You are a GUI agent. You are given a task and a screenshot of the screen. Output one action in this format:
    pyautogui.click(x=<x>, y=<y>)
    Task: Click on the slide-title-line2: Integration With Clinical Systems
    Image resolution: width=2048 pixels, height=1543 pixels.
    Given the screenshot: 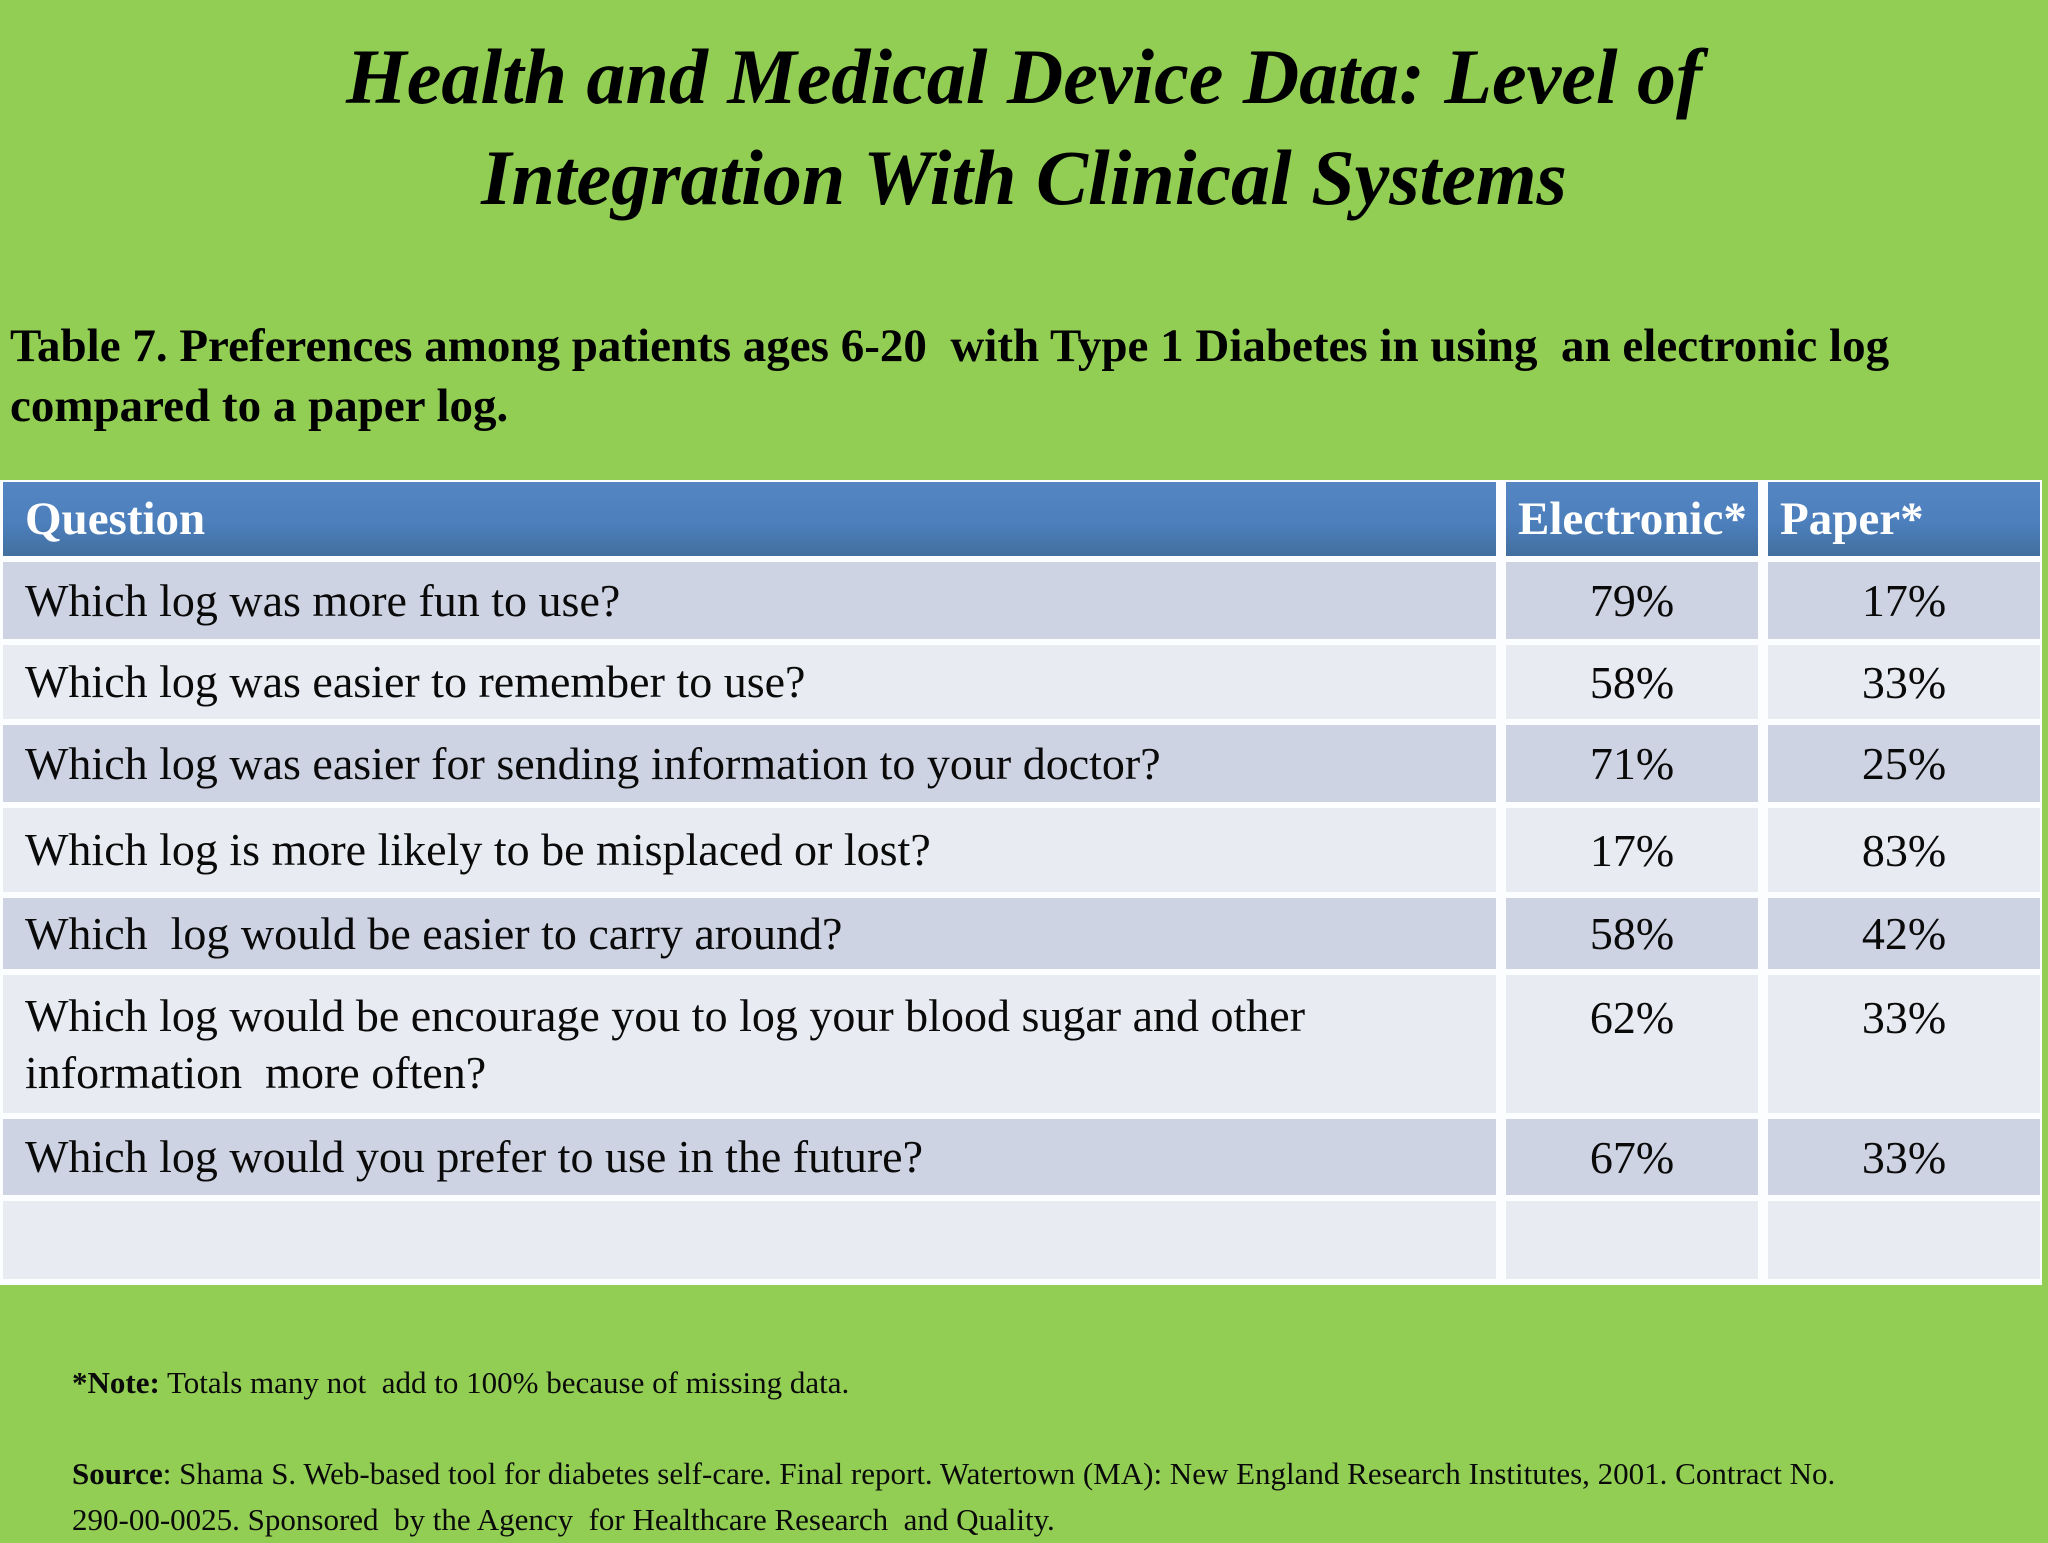 What is the action you would take?
    pyautogui.click(x=1024, y=178)
    